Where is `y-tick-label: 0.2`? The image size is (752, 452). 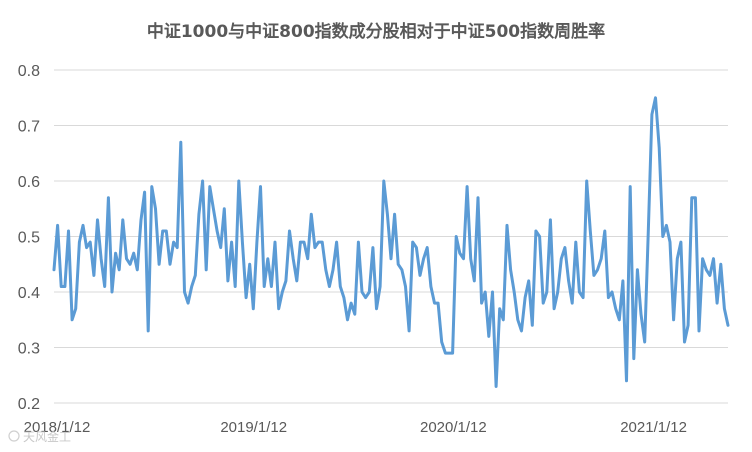
y-tick-label: 0.2 is located at coordinates (29, 404).